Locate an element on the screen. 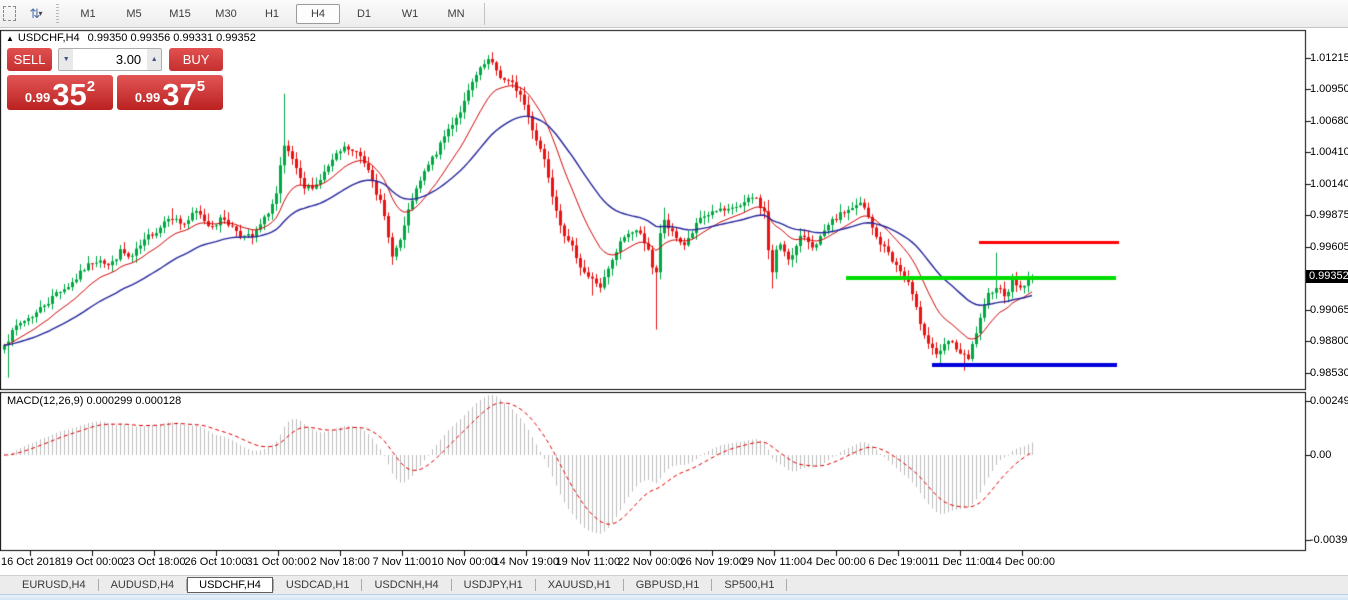  timeframe-button-m30: M30 is located at coordinates (226, 13).